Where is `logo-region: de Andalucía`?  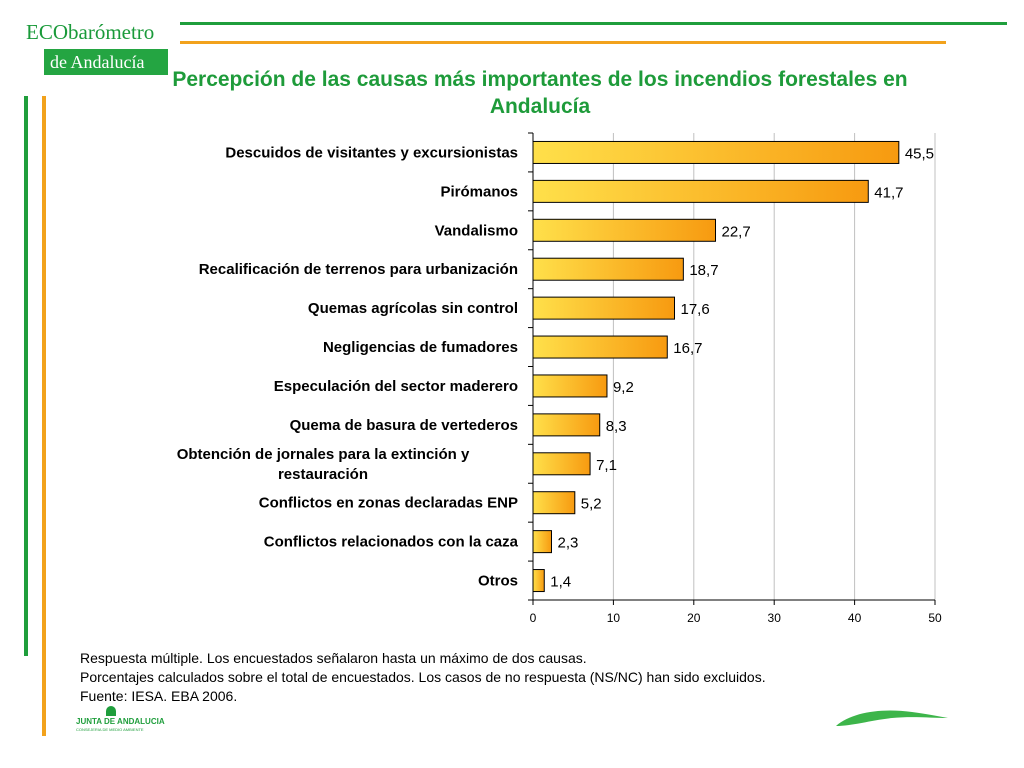 logo-region: de Andalucía is located at coordinates (106, 62).